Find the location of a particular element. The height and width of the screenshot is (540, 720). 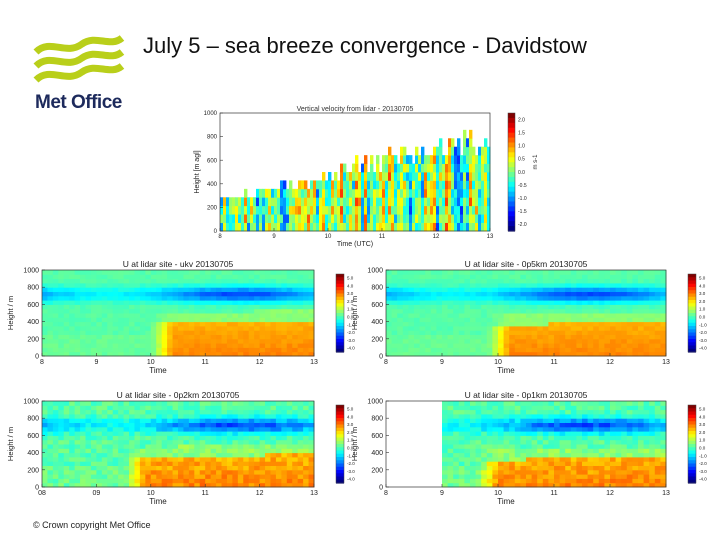

ukv-y-tick-label: 400 is located at coordinates (33, 322).